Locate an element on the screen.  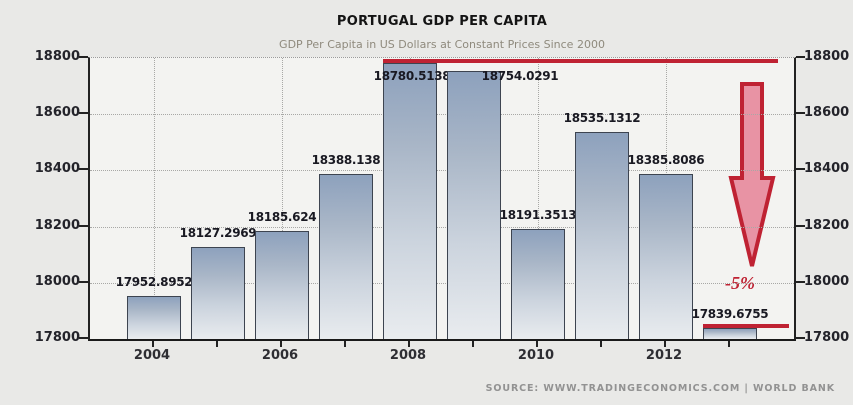
y-axis-label-right: 18200 is located at coordinates (827, 225).